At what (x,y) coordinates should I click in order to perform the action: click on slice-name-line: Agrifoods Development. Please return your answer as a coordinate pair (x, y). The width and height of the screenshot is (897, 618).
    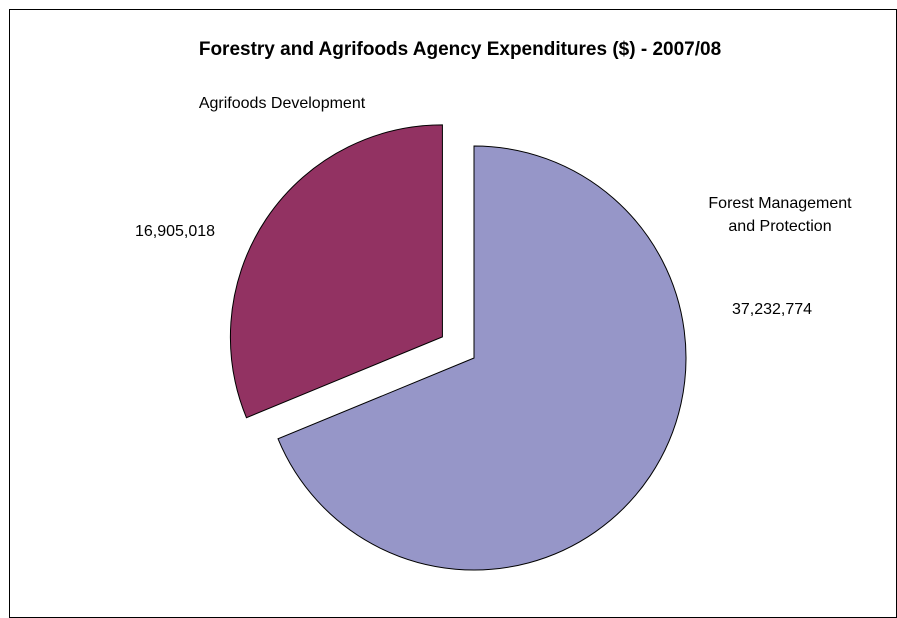
    Looking at the image, I should click on (282, 103).